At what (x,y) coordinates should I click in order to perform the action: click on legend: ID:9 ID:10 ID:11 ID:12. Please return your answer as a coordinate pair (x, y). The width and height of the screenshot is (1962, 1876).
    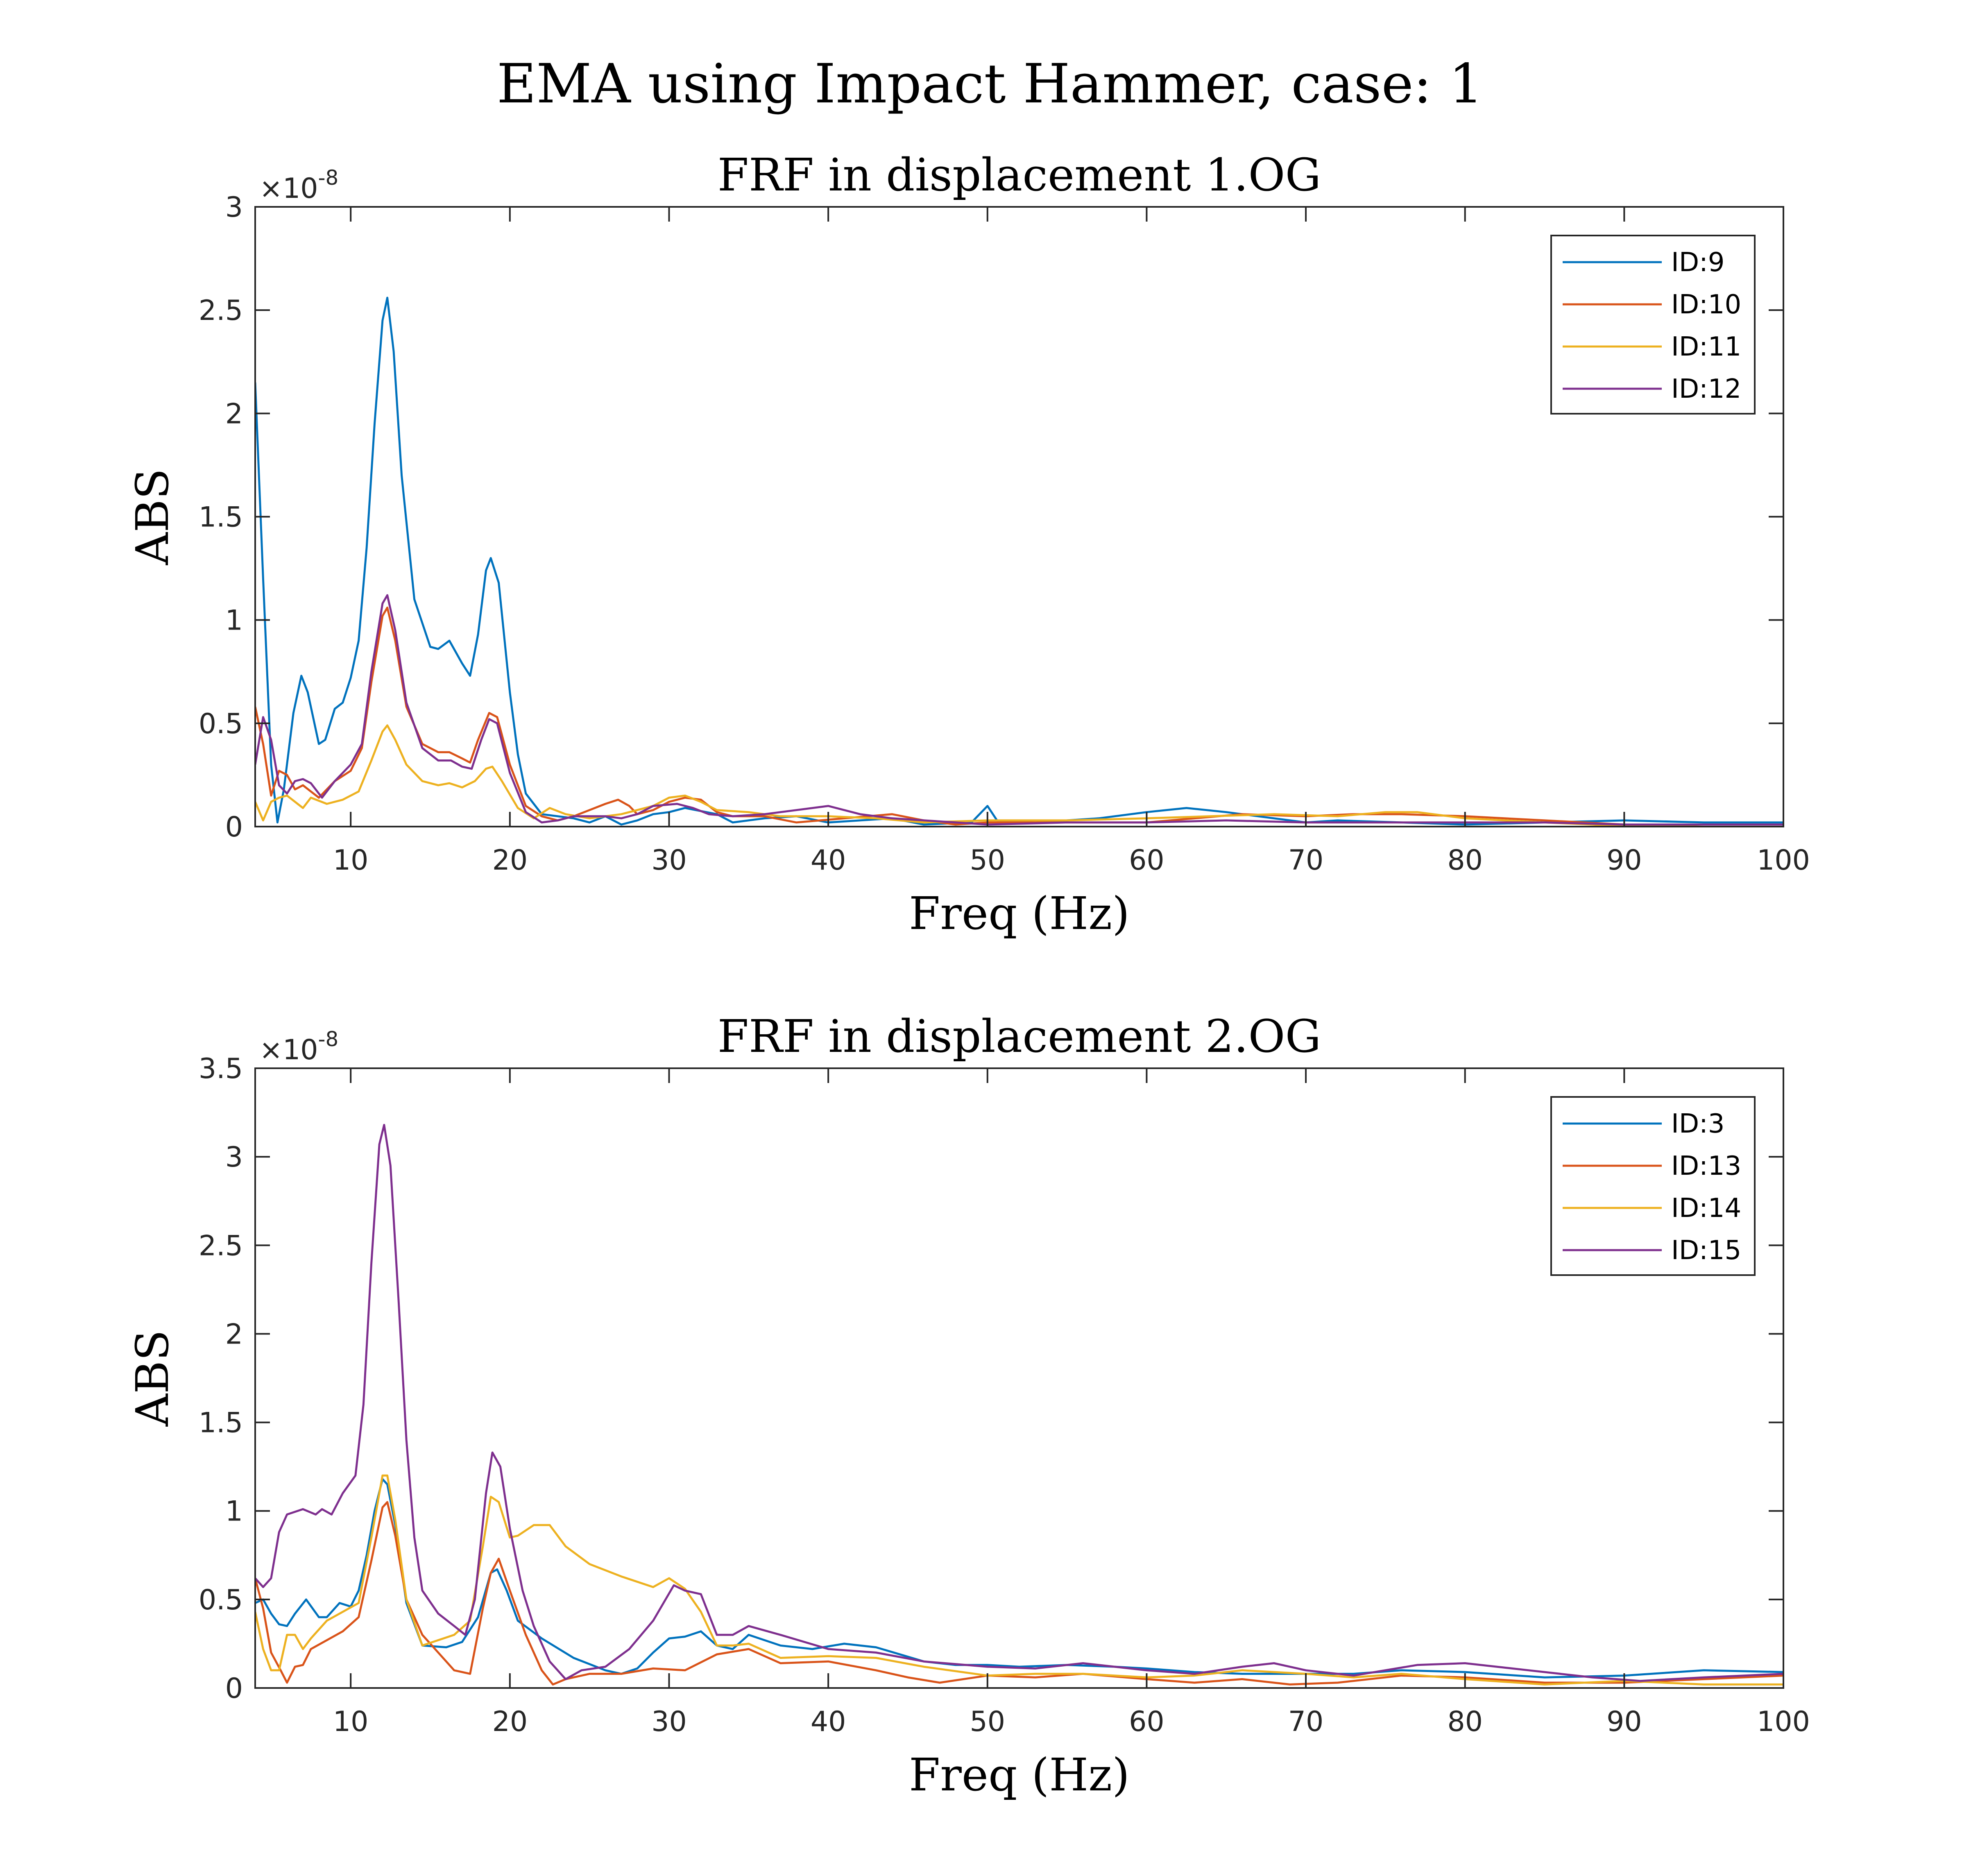
    Looking at the image, I should click on (1653, 325).